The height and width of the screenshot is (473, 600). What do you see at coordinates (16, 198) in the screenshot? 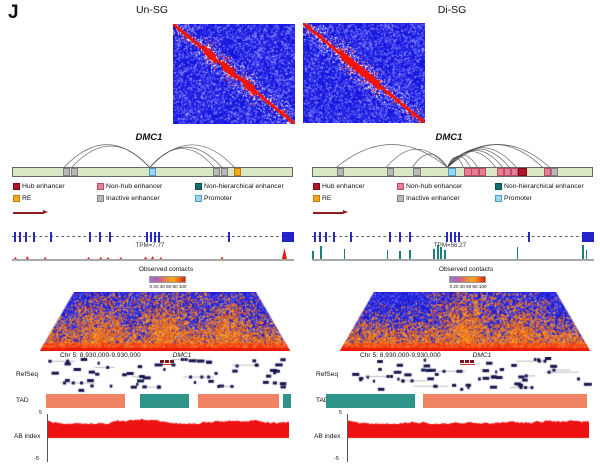
I see `legend-swatch-re` at bounding box center [16, 198].